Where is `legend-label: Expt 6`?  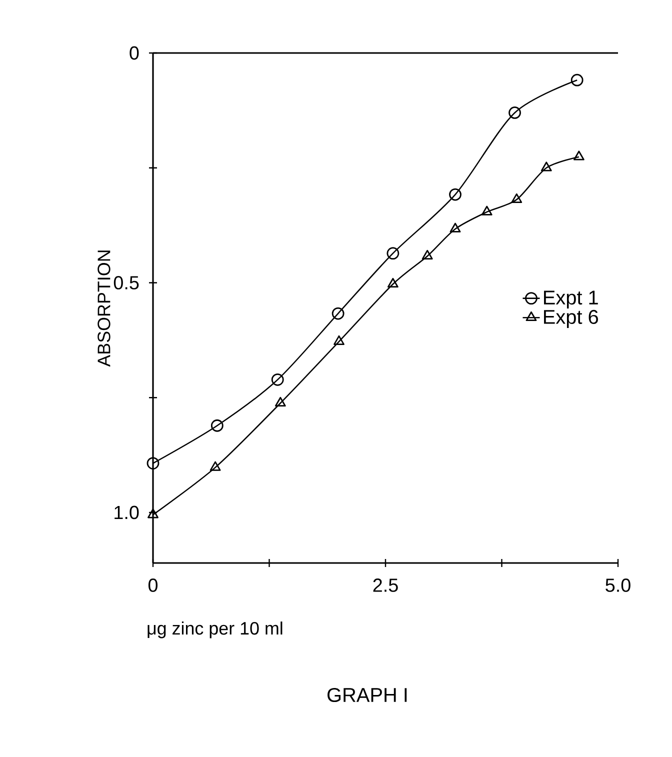
legend-label: Expt 6 is located at coordinates (571, 319).